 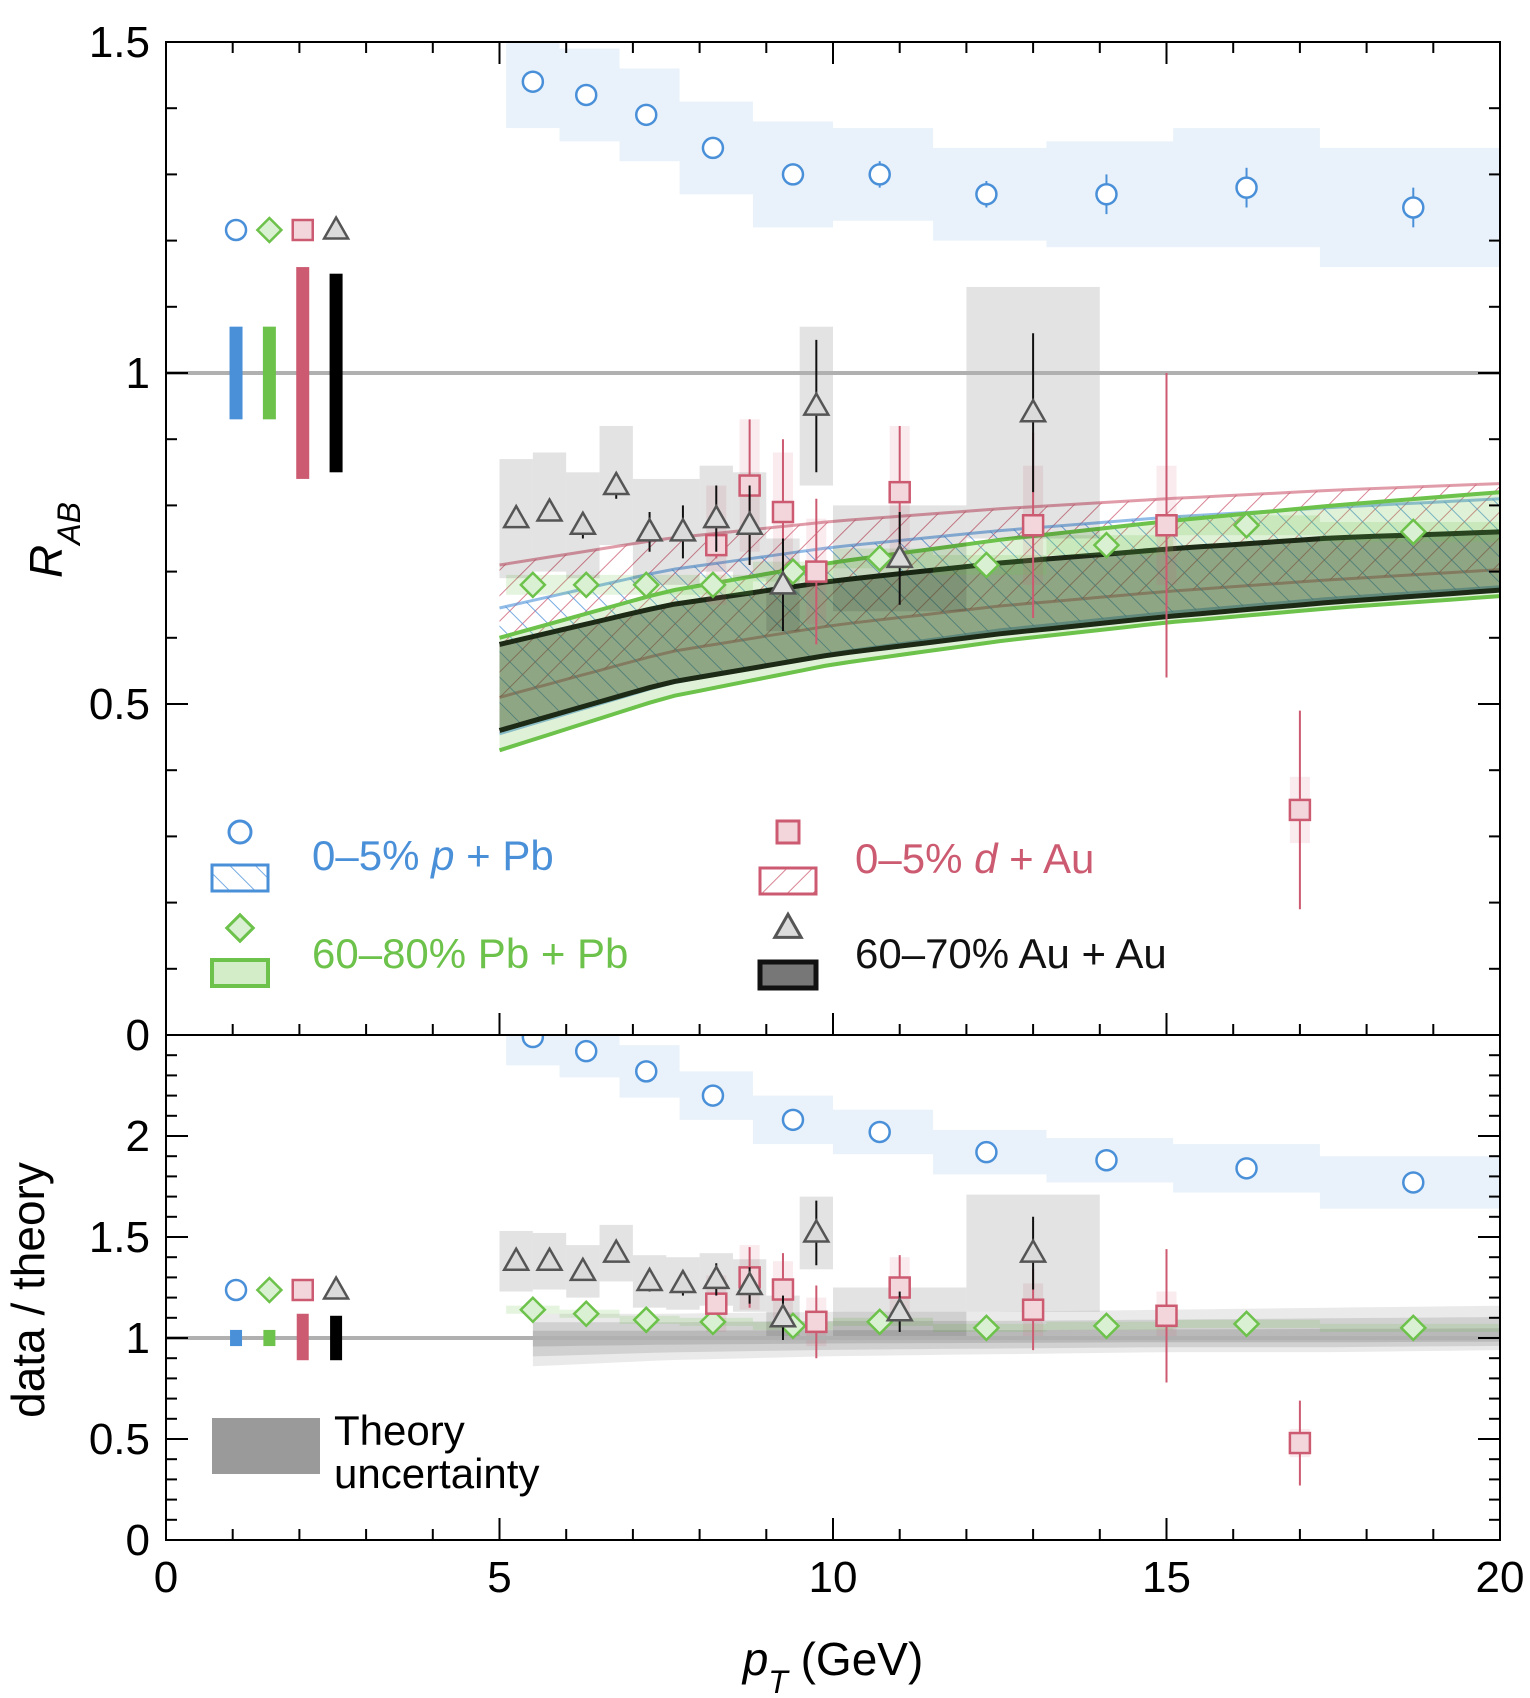 What do you see at coordinates (138, 1540) in the screenshot?
I see `bottom-y-tick-label: 0` at bounding box center [138, 1540].